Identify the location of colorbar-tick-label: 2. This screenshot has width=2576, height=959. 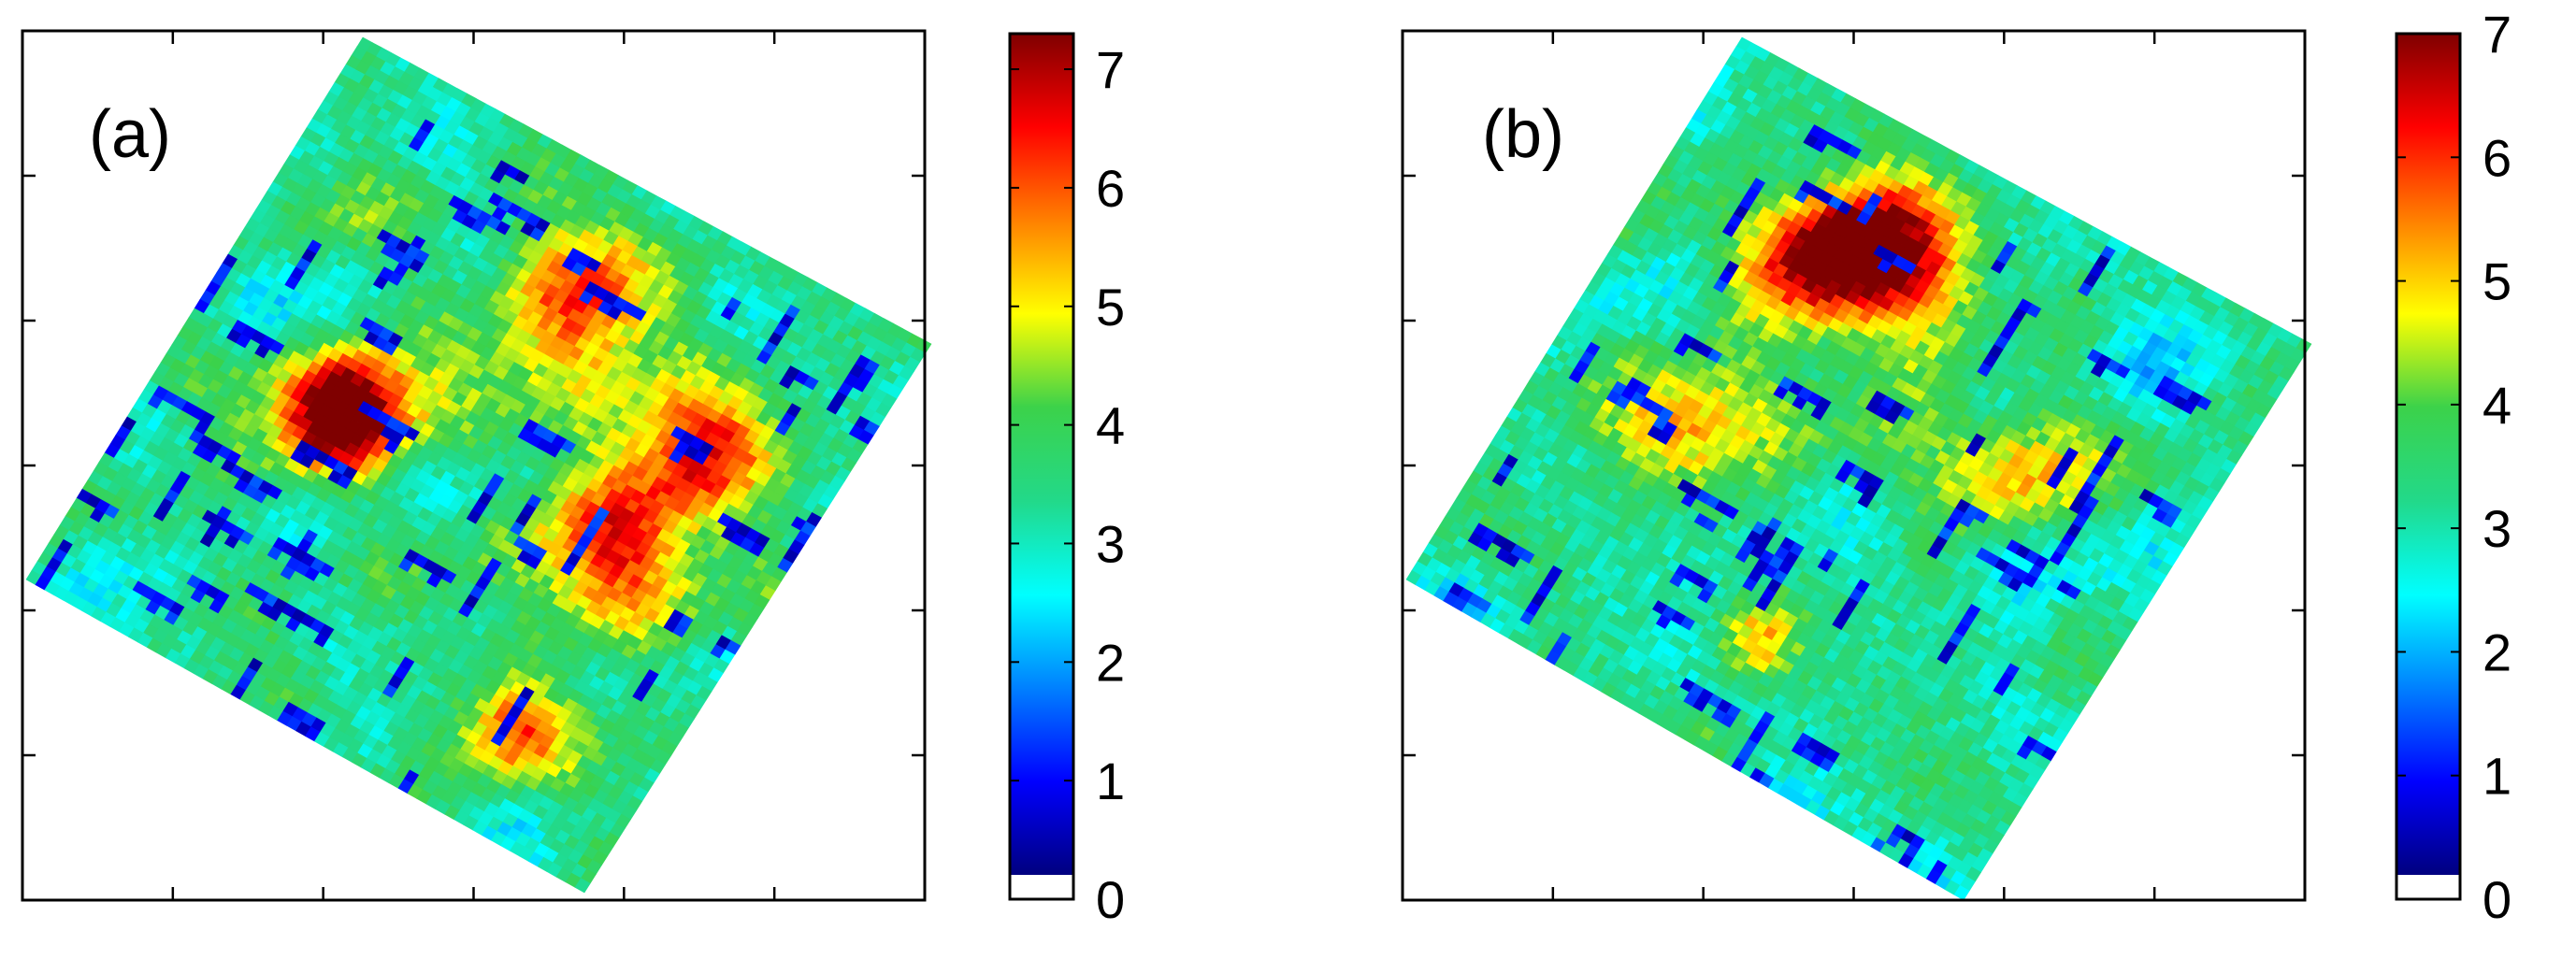
(1111, 663).